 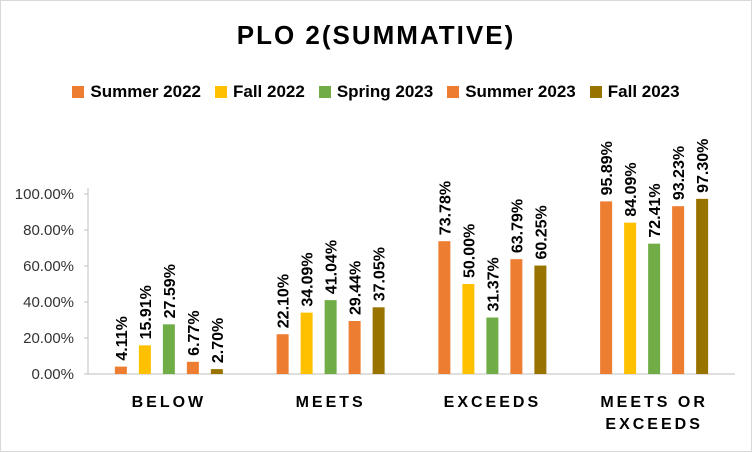 What do you see at coordinates (218, 340) in the screenshot?
I see `data-label: 2.70%` at bounding box center [218, 340].